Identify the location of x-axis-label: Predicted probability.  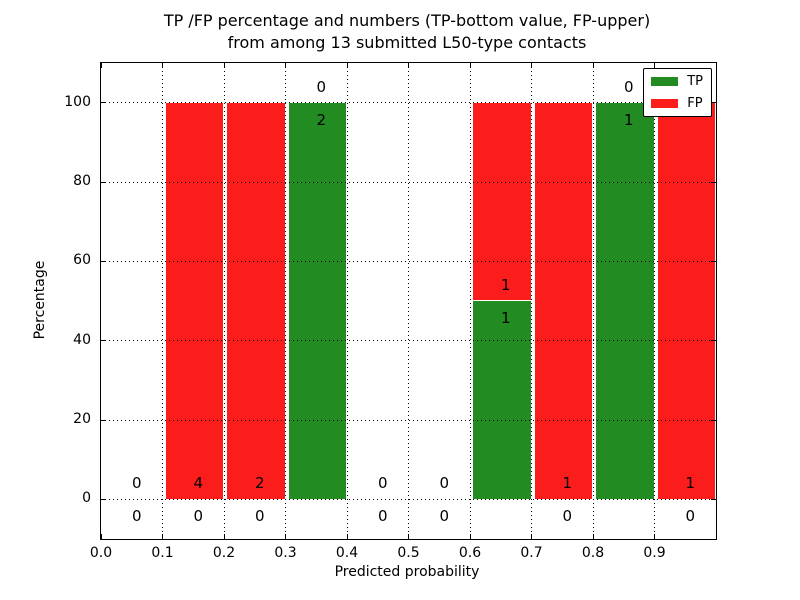
(407, 572).